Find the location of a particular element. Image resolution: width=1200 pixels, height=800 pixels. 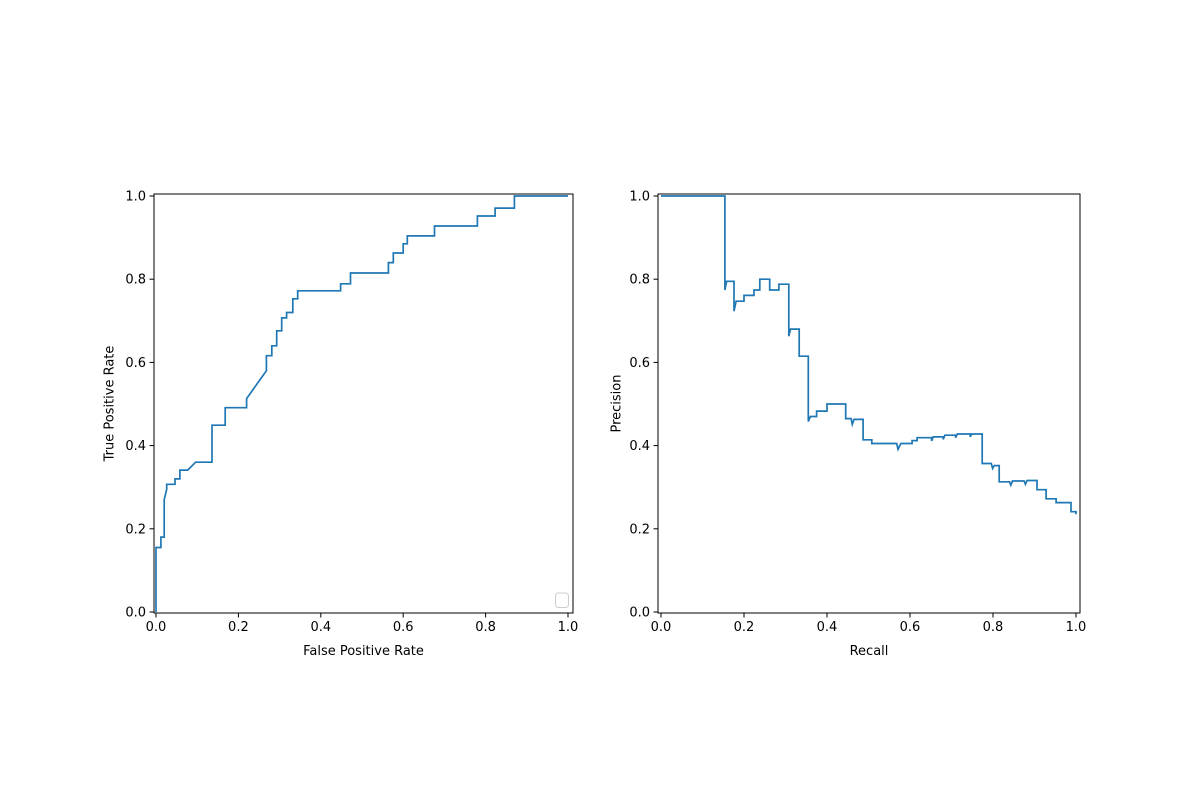

roc-yaxis-title: True Positive Rate is located at coordinates (110, 403).